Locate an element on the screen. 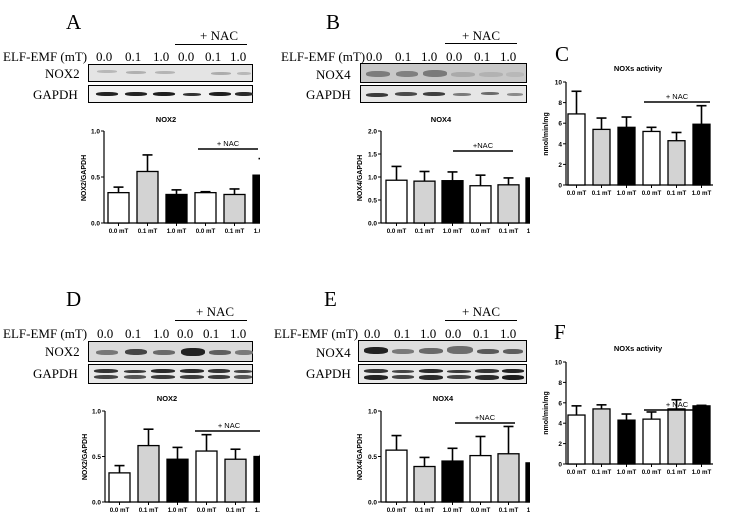 Image resolution: width=732 pixels, height=524 pixels. panel-letter-e: E is located at coordinates (330, 299).